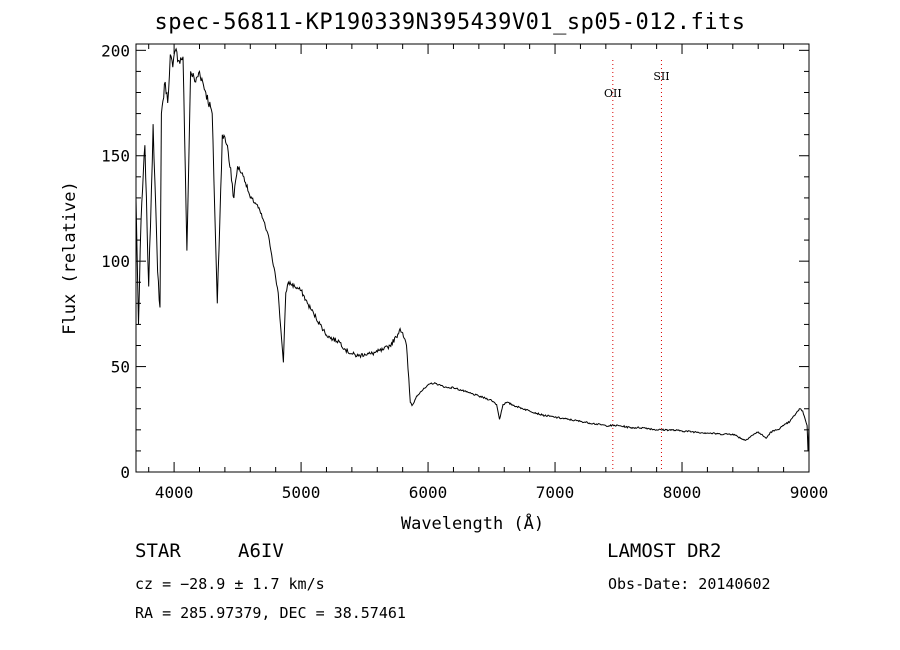  I want to click on y-tick-label: 150, so click(115, 156).